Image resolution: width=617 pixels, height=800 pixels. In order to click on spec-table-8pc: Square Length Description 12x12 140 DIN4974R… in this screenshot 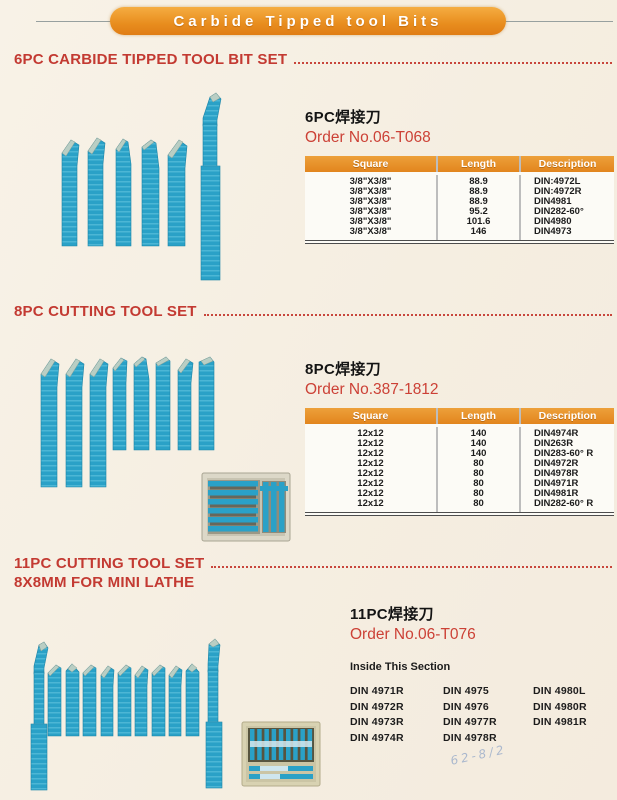, I will do `click(459, 462)`.